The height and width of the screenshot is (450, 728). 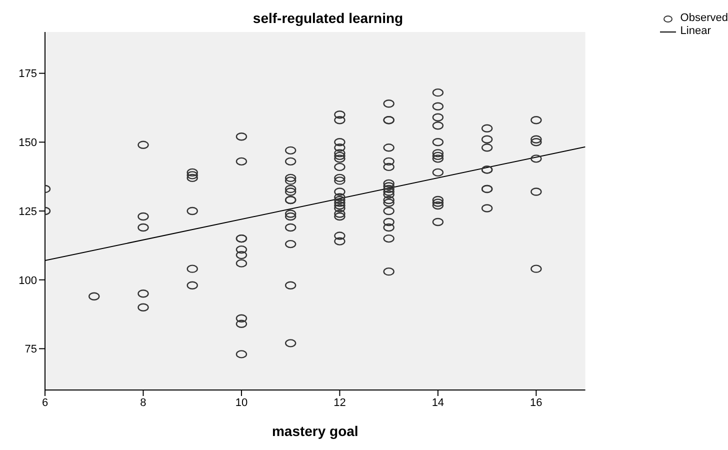 What do you see at coordinates (27, 143) in the screenshot?
I see `y-tick-label: 150` at bounding box center [27, 143].